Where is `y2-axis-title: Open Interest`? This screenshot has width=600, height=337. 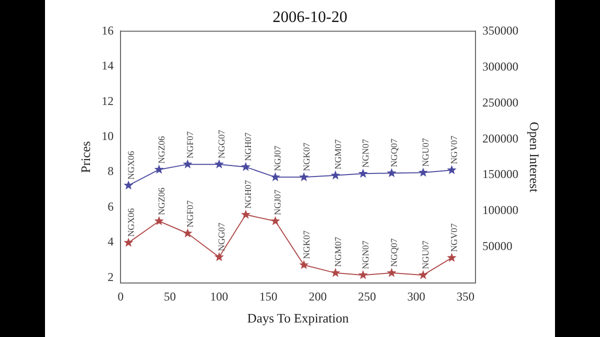 y2-axis-title: Open Interest is located at coordinates (534, 157).